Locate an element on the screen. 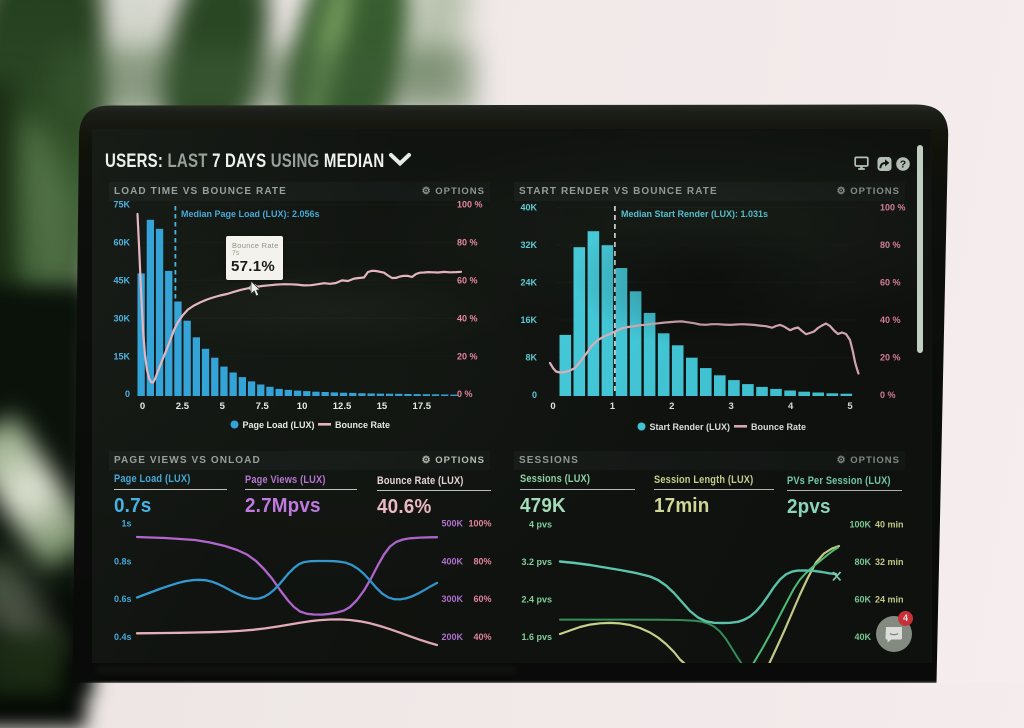 This screenshot has height=728, width=1024. svg-text: Median Page Load (LUX): 2.056s is located at coordinates (250, 214).